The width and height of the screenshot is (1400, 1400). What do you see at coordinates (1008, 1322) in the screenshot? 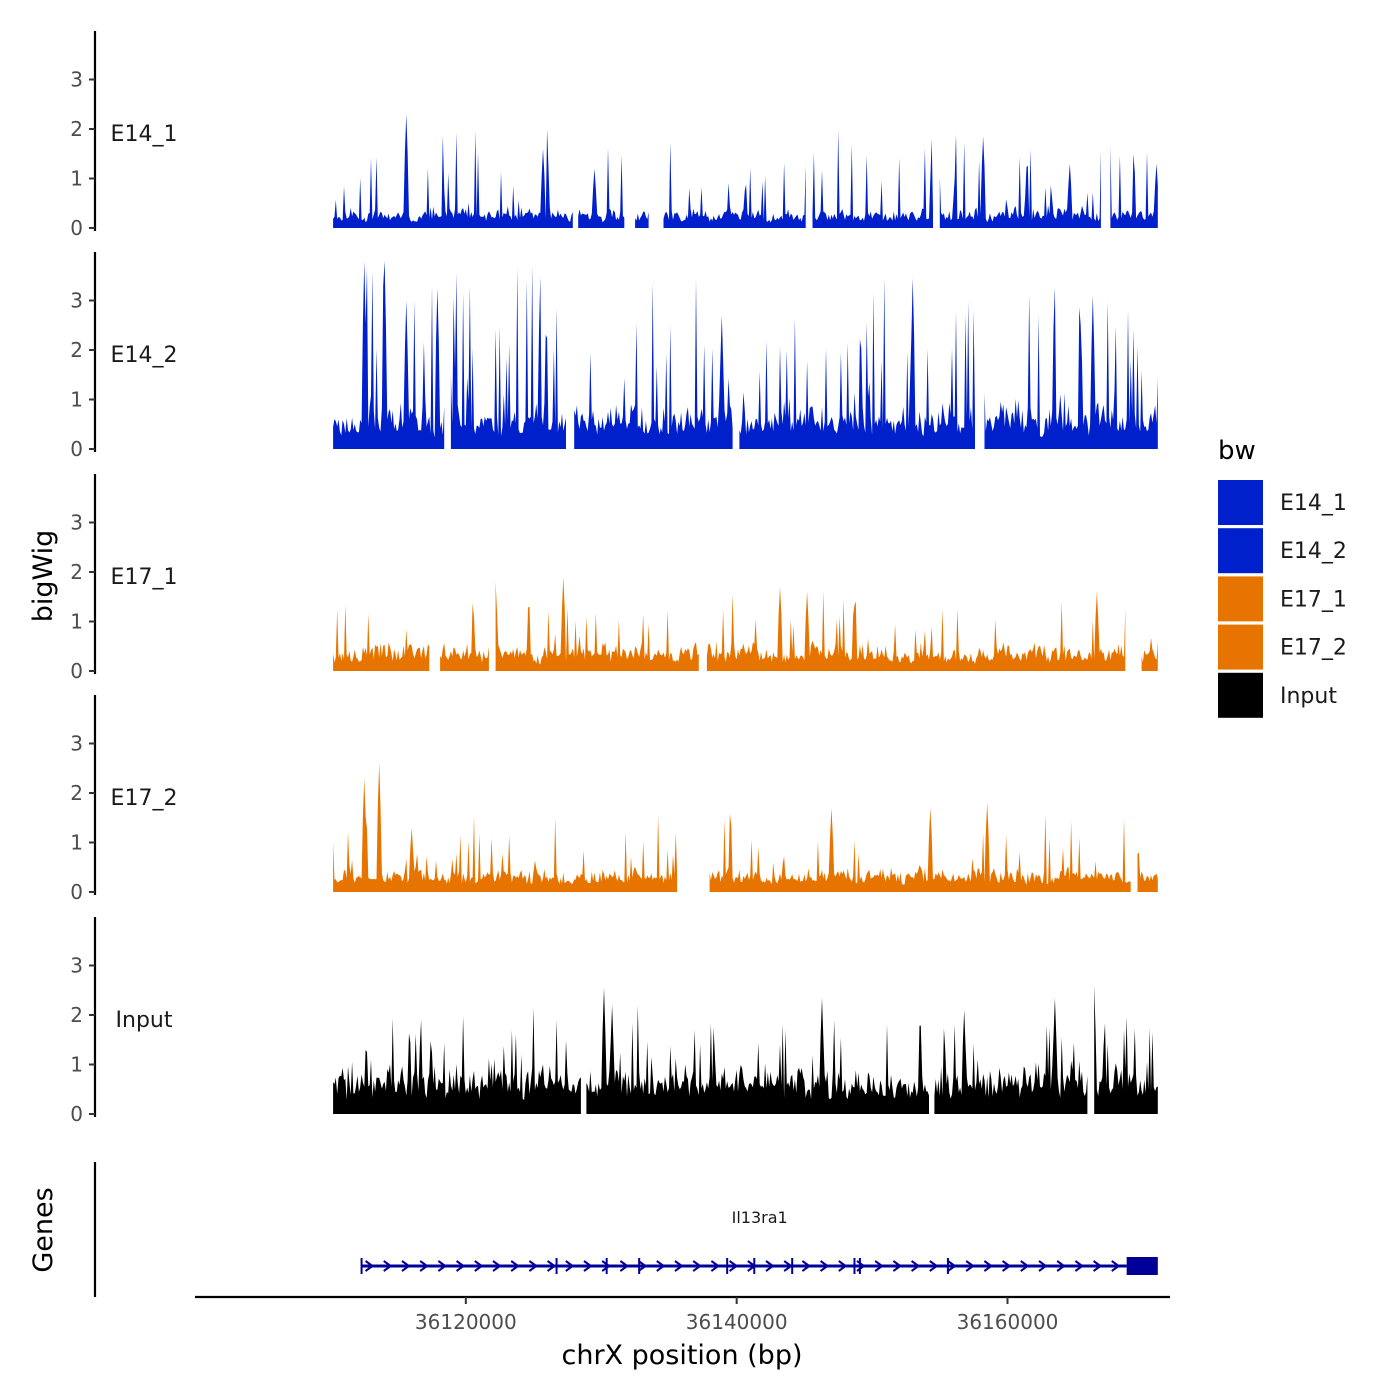
I see `x-tick-label: 36160000` at bounding box center [1008, 1322].